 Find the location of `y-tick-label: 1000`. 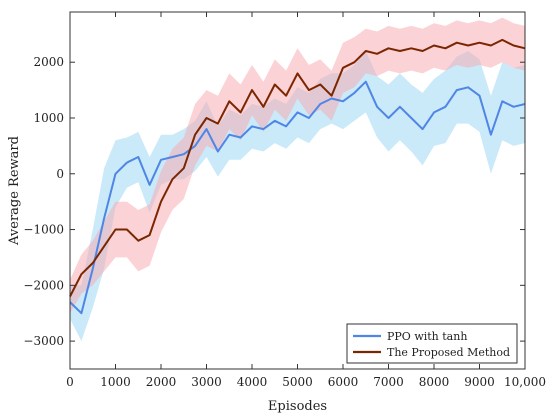

y-tick-label: 1000 is located at coordinates (48, 118).